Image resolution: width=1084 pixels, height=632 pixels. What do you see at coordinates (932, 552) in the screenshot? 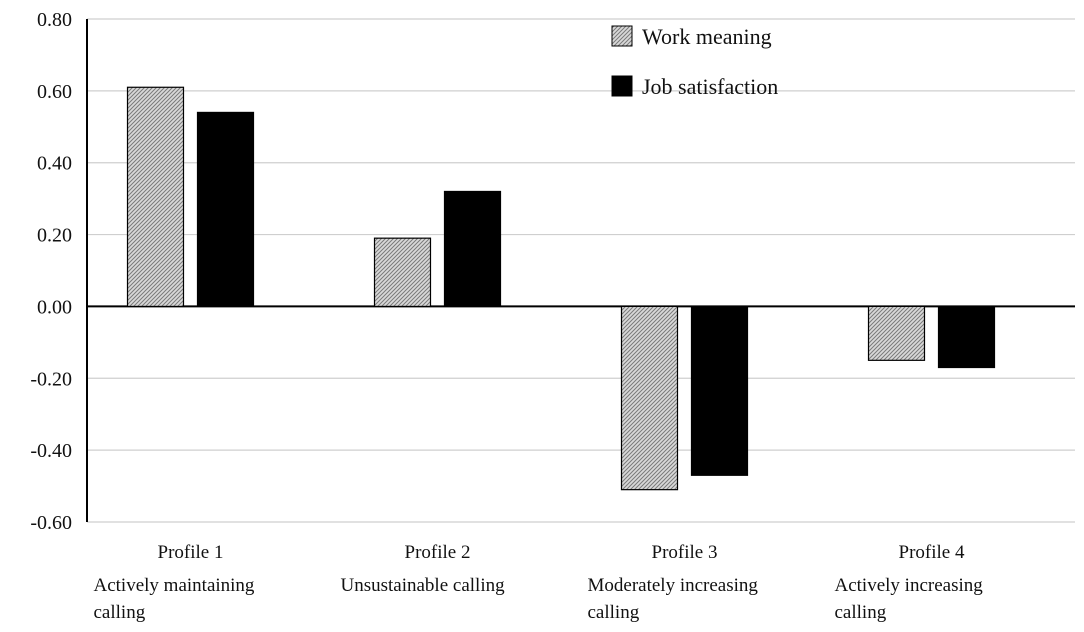
I see `x-category-title: Profile 4` at bounding box center [932, 552].